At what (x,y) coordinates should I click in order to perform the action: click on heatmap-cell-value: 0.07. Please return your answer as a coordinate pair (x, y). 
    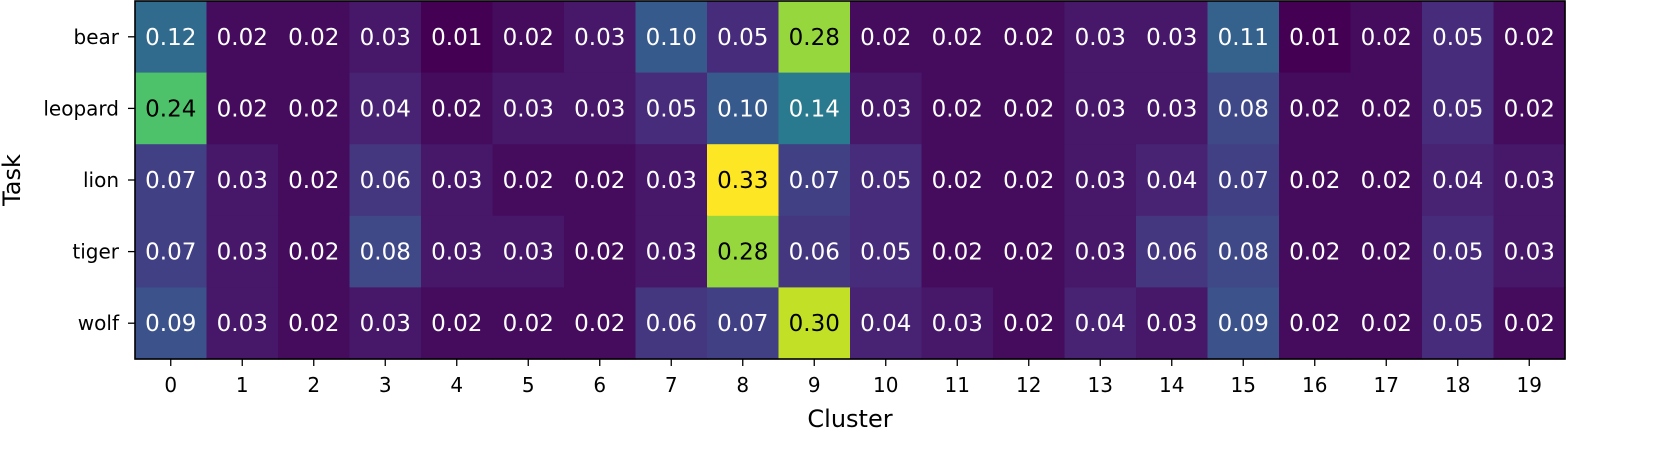
    Looking at the image, I should click on (1243, 181).